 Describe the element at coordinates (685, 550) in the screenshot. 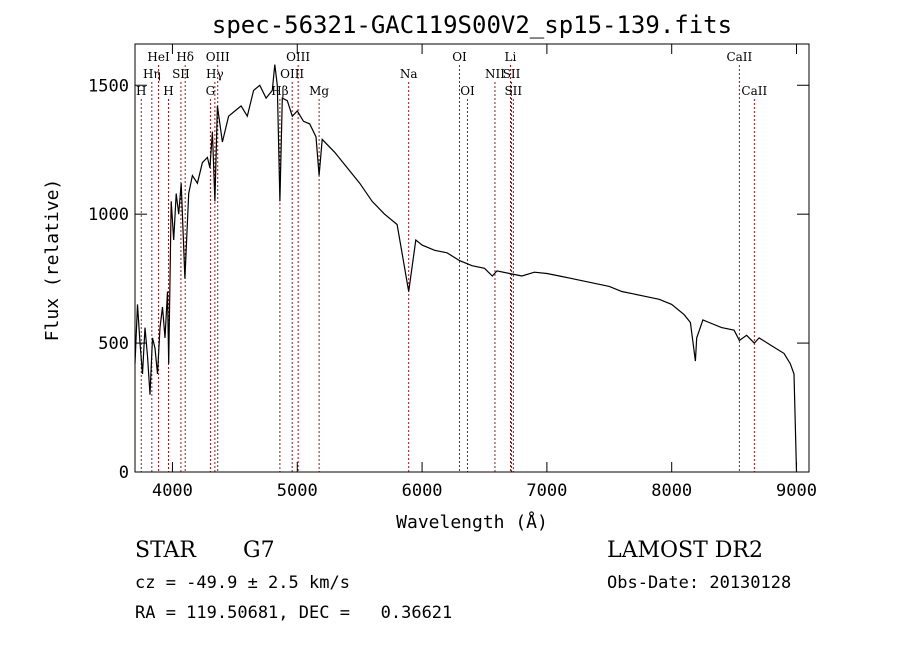

I see `survey-name: LAMOST DR2` at that location.